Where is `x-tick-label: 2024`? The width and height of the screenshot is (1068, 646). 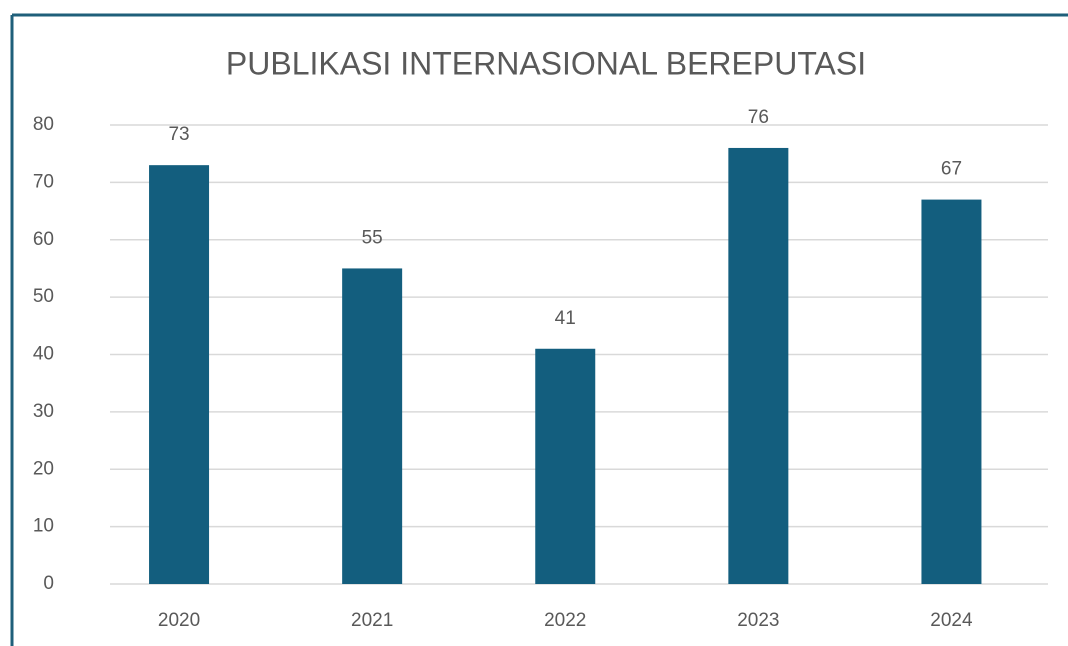
x-tick-label: 2024 is located at coordinates (951, 620).